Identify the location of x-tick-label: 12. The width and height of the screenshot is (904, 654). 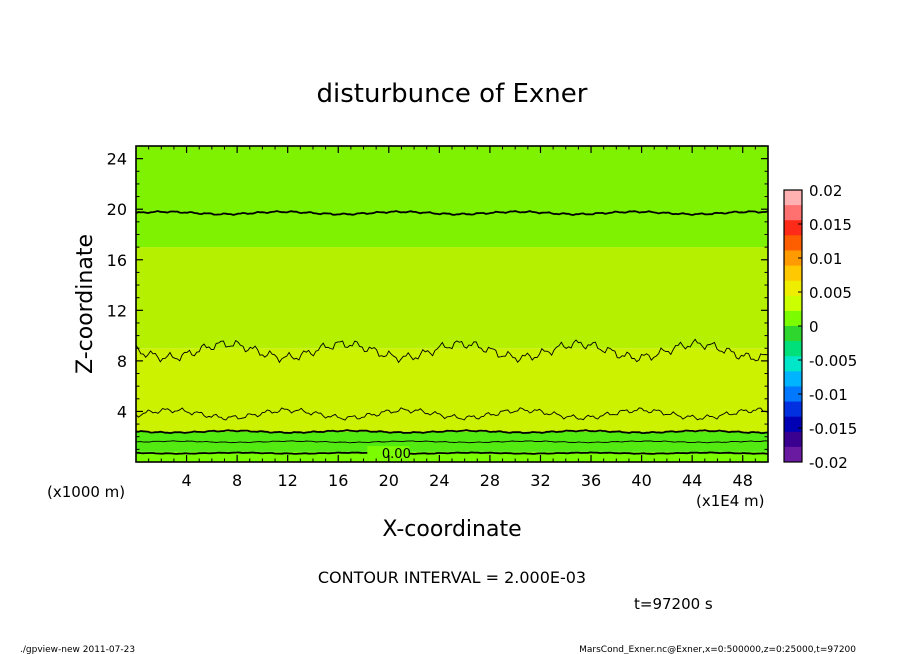
(288, 480).